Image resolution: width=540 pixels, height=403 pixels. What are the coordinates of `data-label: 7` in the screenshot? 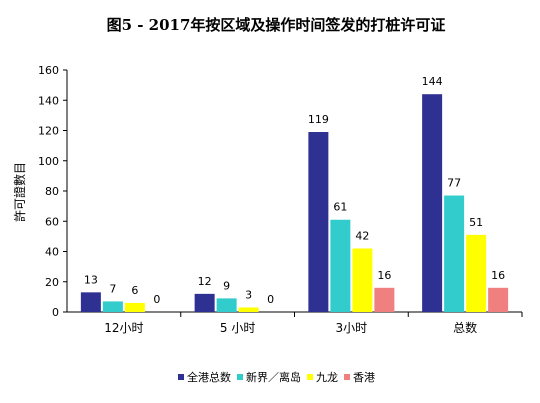 It's located at (112, 288).